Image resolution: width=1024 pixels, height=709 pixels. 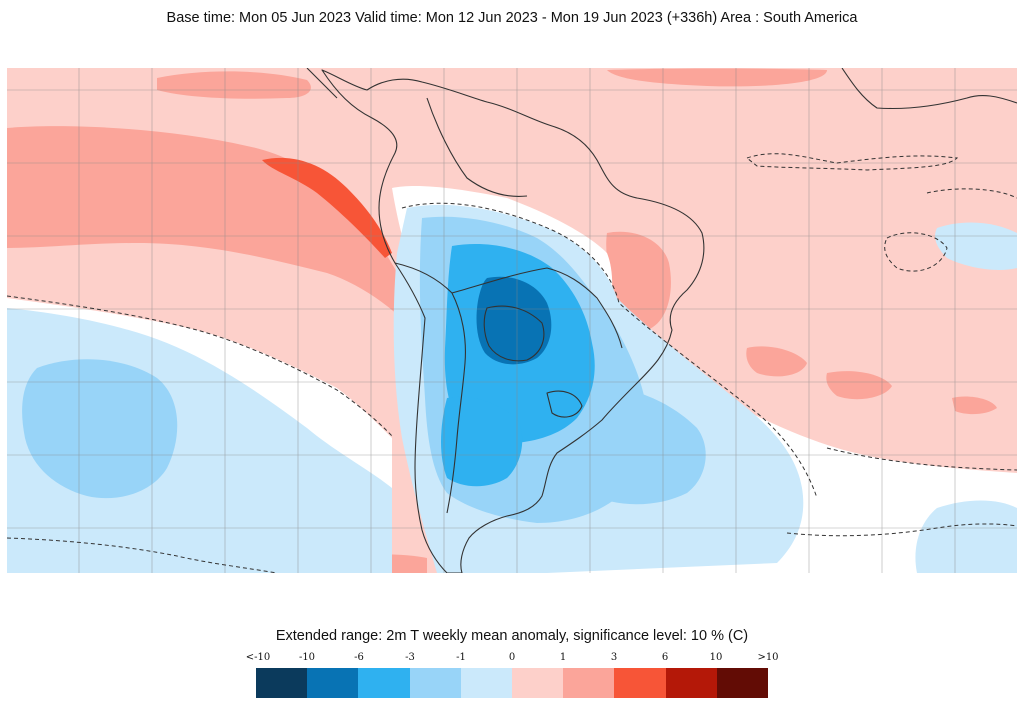 I want to click on country-border-brazil, so click(x=537, y=308).